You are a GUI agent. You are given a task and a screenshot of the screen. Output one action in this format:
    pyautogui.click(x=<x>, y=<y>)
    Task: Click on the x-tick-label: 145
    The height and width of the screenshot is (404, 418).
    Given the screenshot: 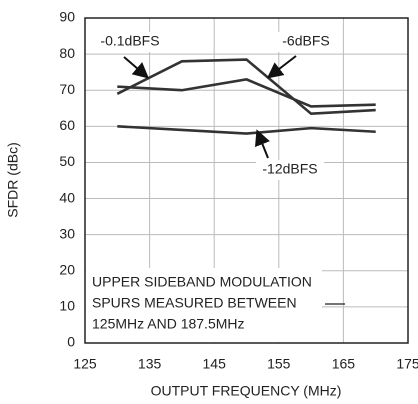 What is the action you would take?
    pyautogui.click(x=215, y=364)
    